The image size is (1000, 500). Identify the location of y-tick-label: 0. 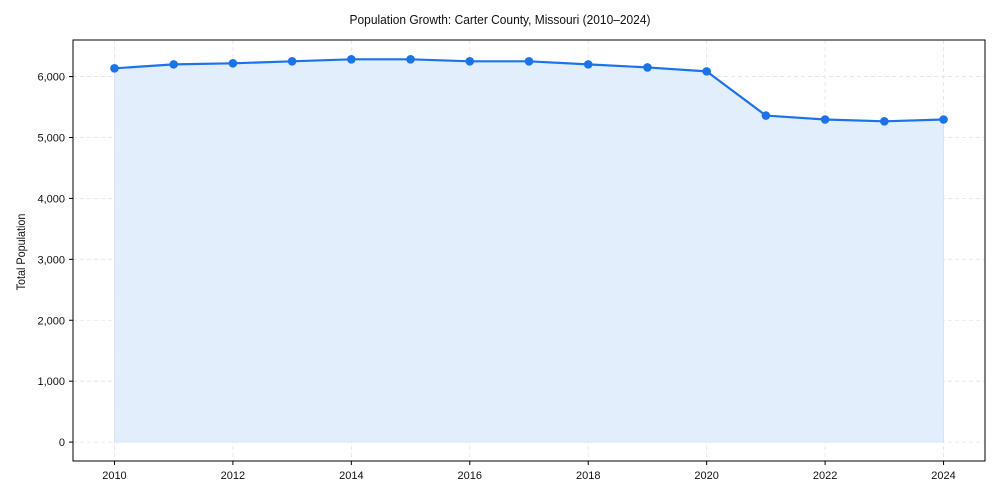
(62, 443).